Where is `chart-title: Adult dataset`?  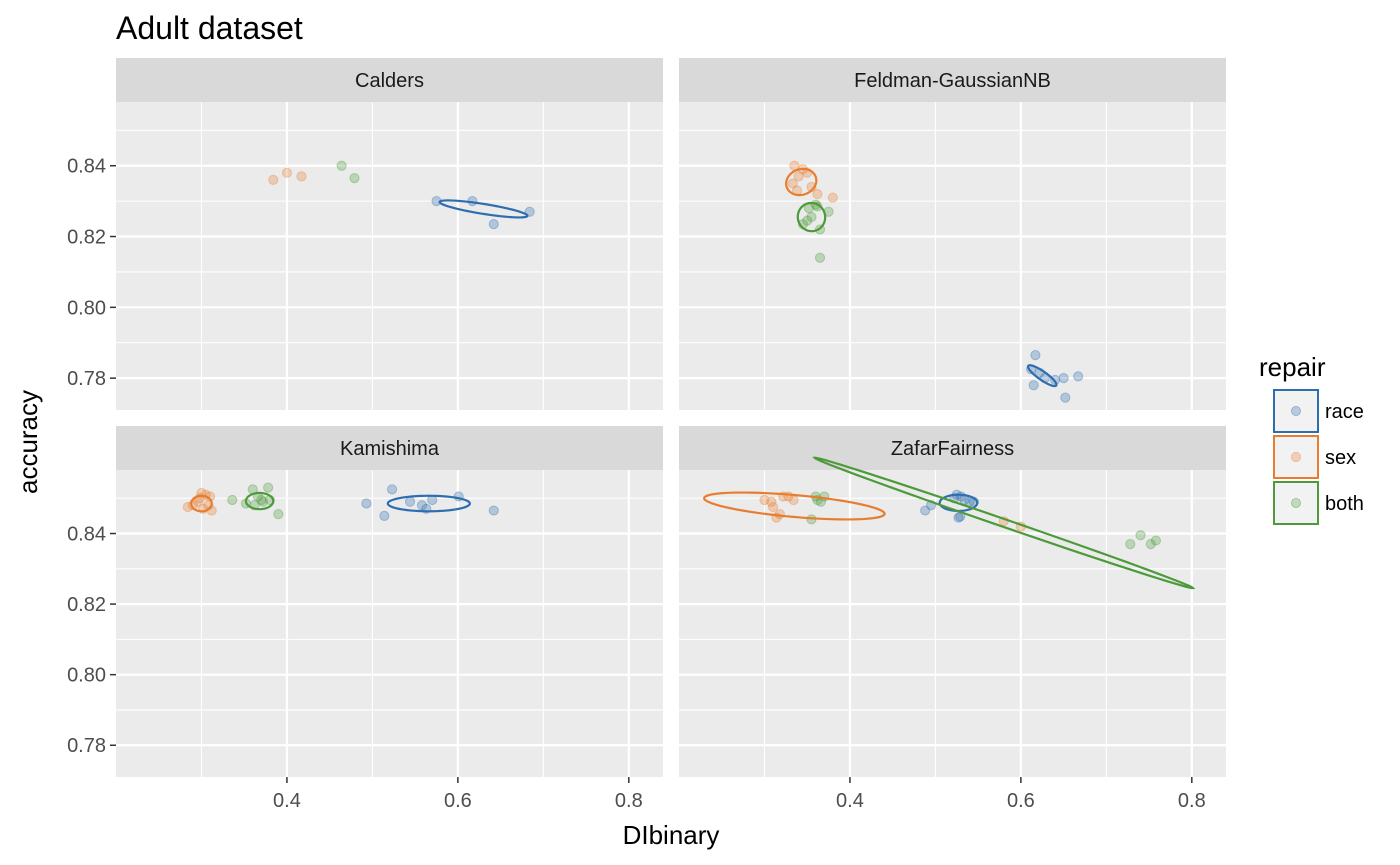
chart-title: Adult dataset is located at coordinates (209, 28).